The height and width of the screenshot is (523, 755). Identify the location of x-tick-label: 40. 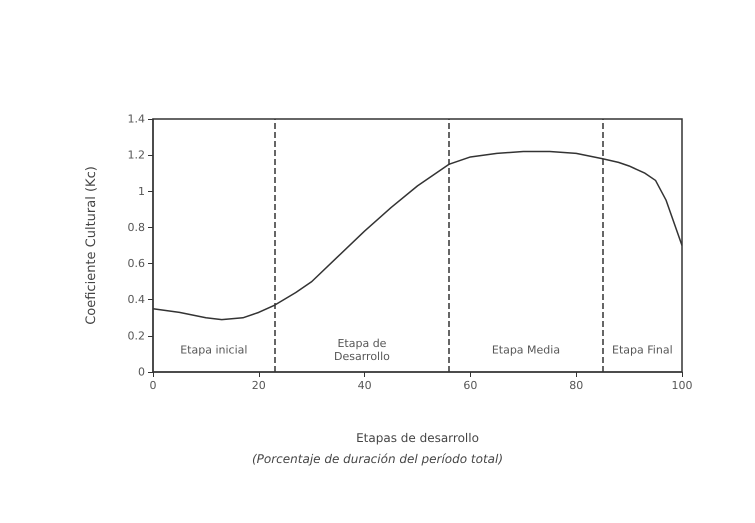
(365, 385).